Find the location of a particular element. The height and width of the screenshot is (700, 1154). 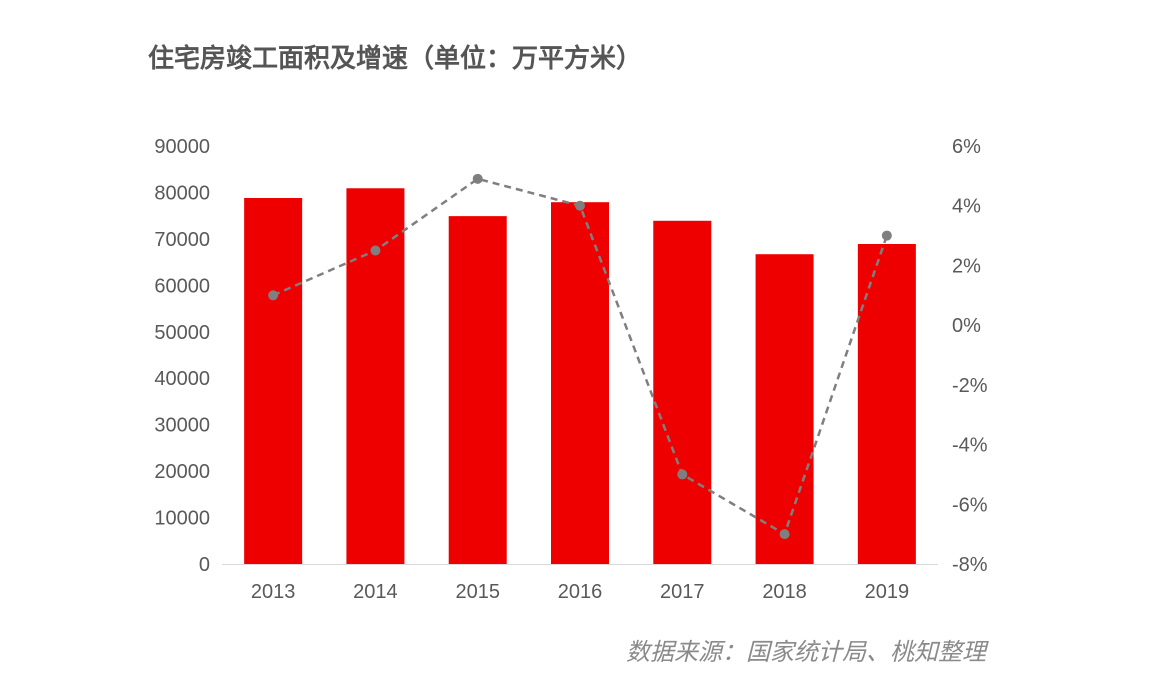

y-left-tick-label: 50000 is located at coordinates (182, 333).